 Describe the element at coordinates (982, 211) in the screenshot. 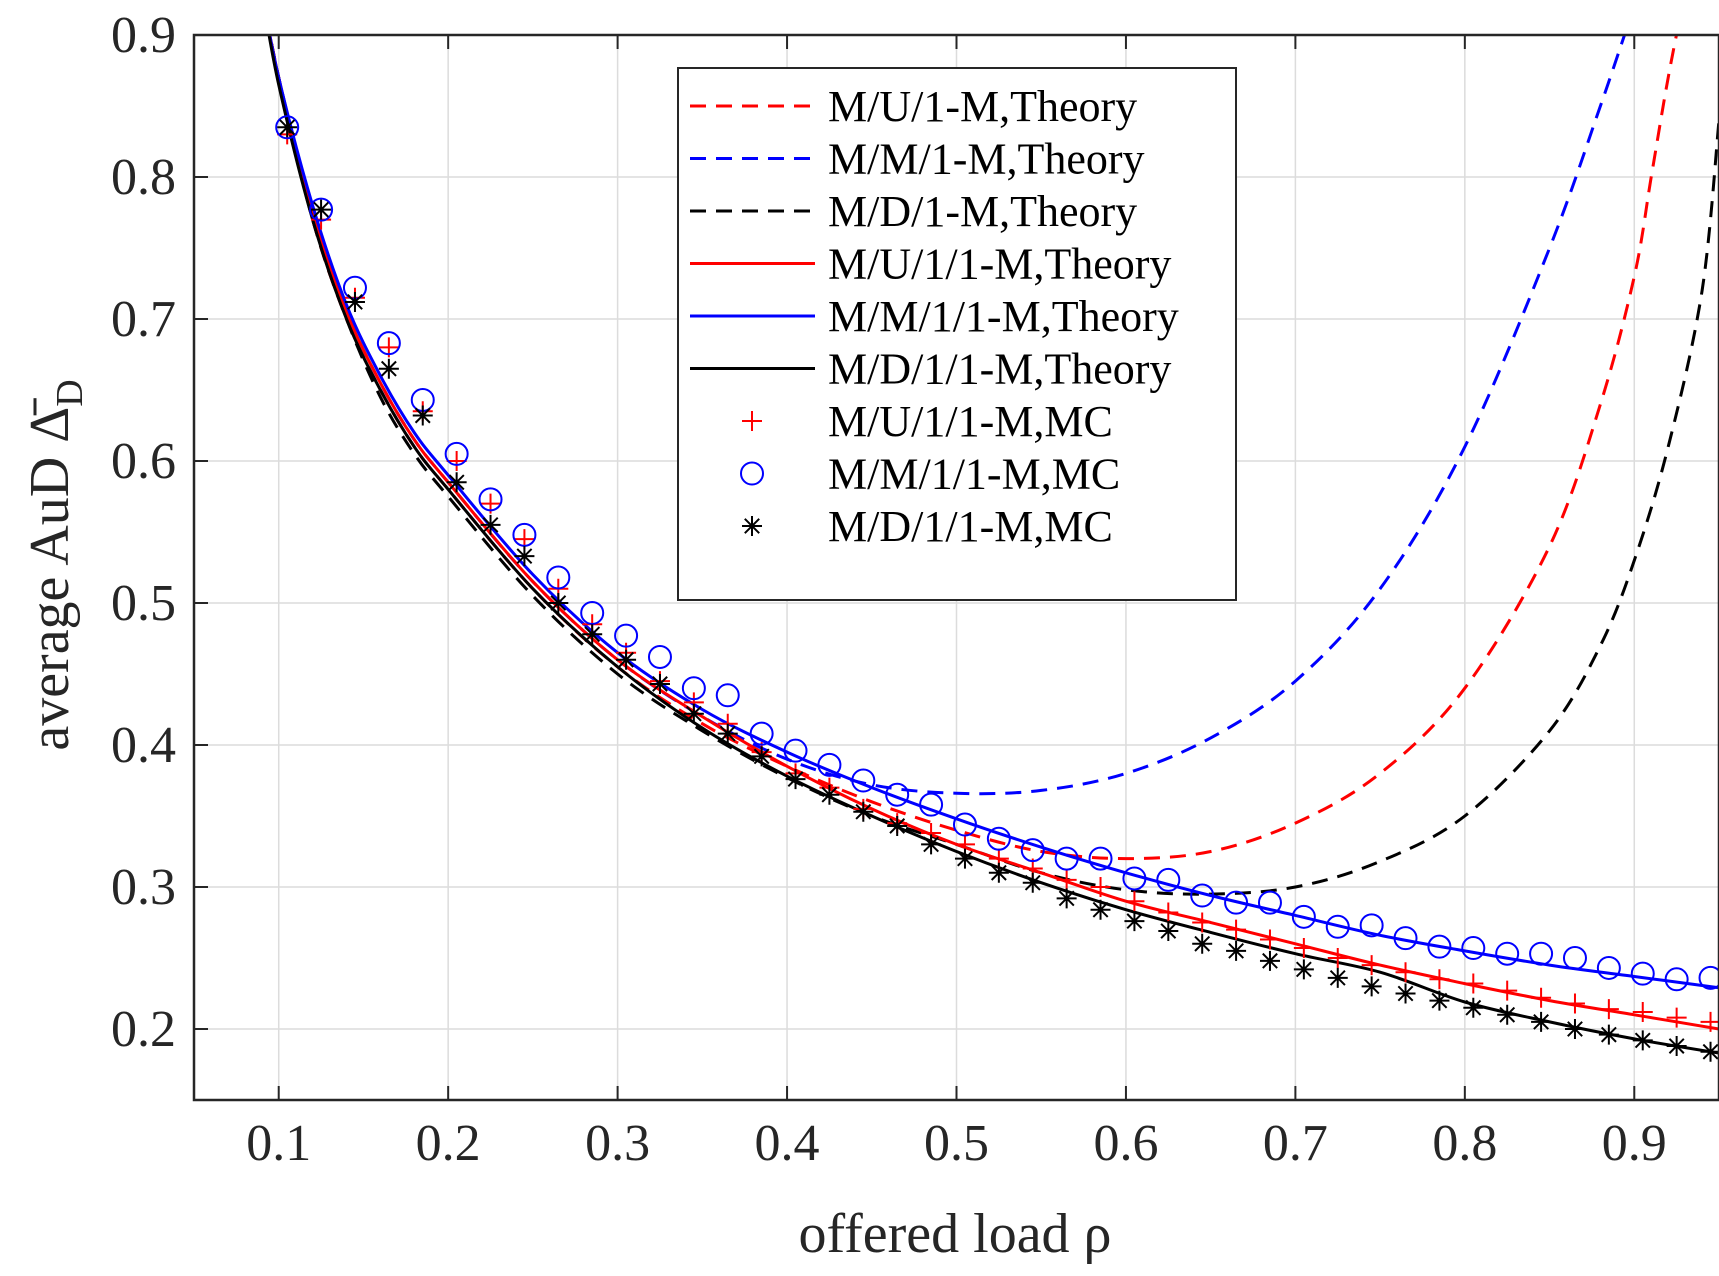

I see `legend-label: M/D/1-M,Theory` at that location.